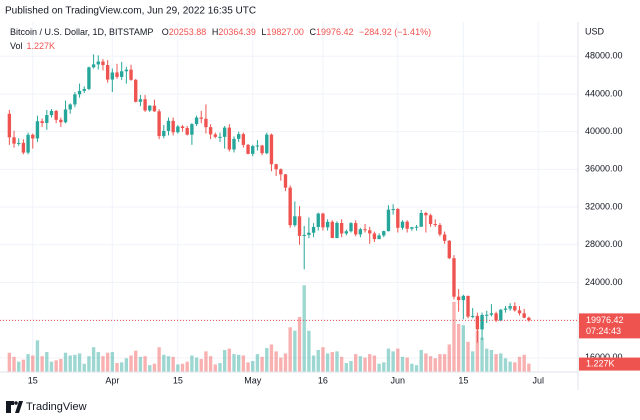  I want to click on x-tick-label: Jun, so click(398, 380).